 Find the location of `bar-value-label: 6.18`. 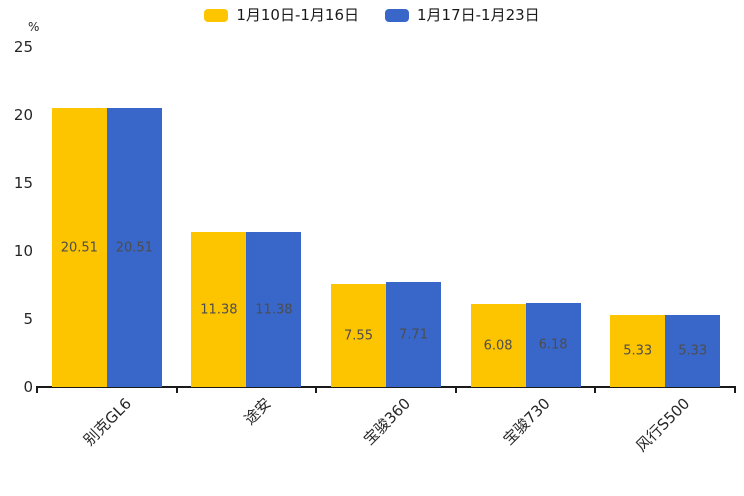

bar-value-label: 6.18 is located at coordinates (553, 345).